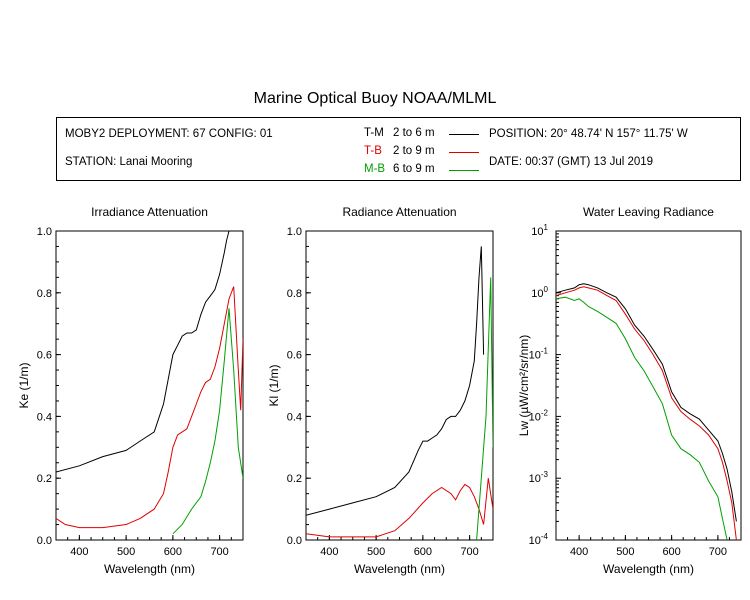 This screenshot has height=600, width=750. What do you see at coordinates (143, 352) in the screenshot?
I see `chart1-series-t-m` at bounding box center [143, 352].